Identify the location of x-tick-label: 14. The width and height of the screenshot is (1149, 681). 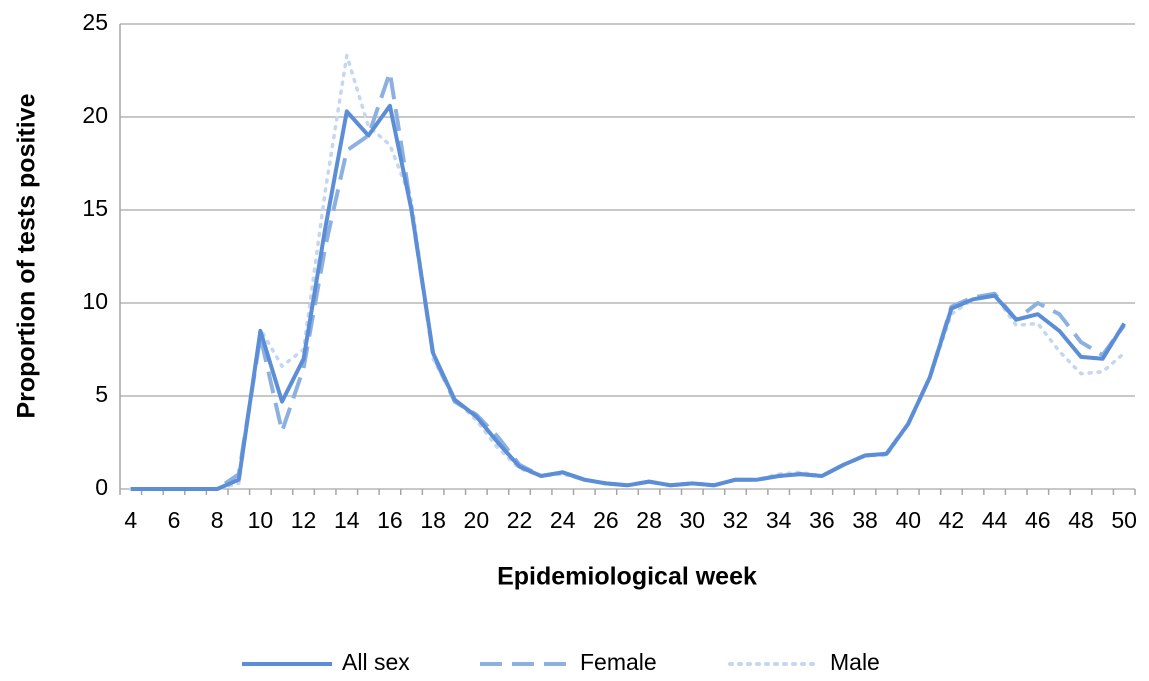
(347, 520).